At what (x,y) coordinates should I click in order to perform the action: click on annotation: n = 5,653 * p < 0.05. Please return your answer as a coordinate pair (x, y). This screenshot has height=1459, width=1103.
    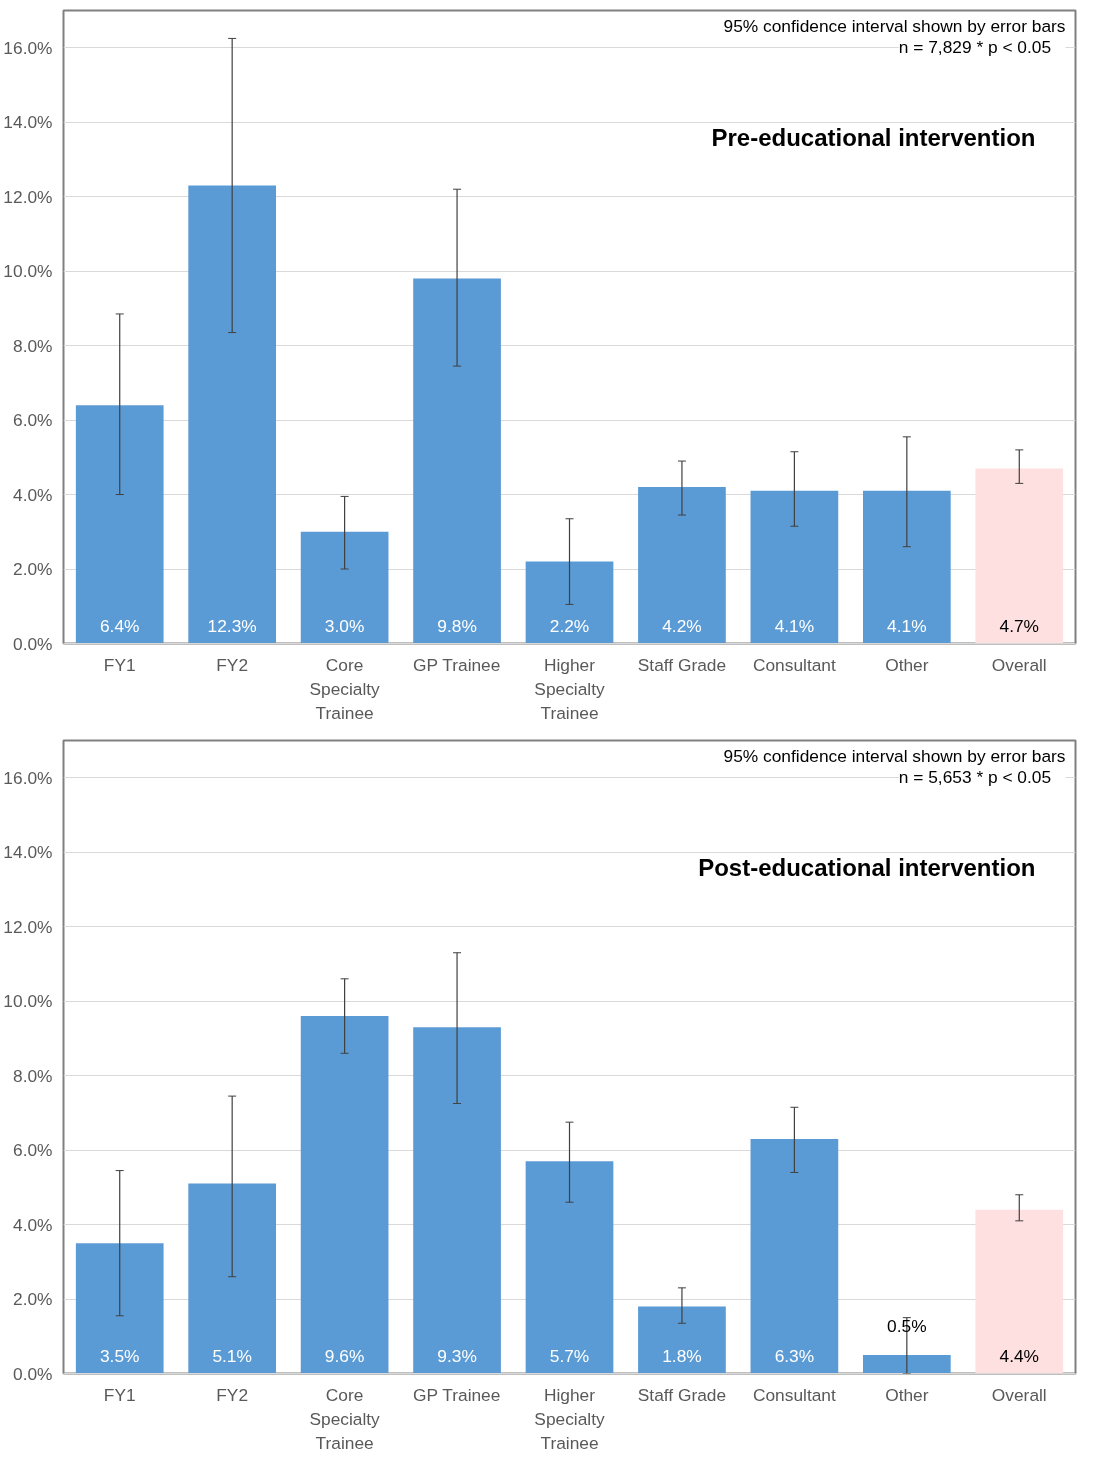
    Looking at the image, I should click on (975, 776).